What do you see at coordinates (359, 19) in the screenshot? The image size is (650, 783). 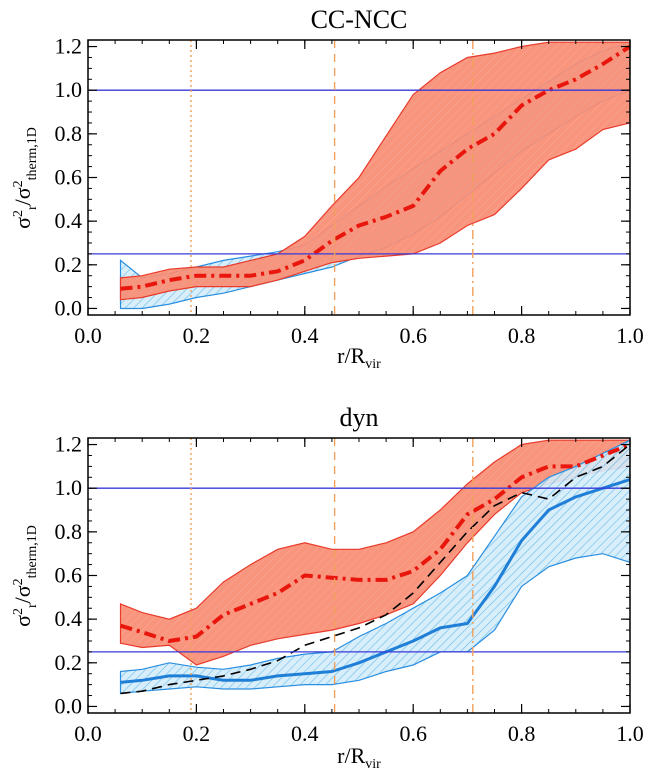 I see `panel-title: CC-NCC` at bounding box center [359, 19].